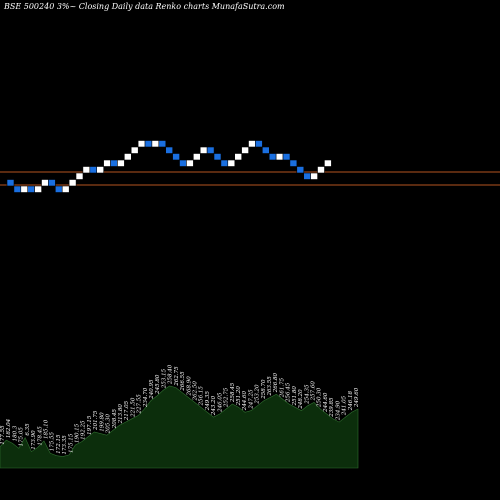 The width and height of the screenshot is (500, 500). I want to click on price-label: 199.80, so click(102, 422).